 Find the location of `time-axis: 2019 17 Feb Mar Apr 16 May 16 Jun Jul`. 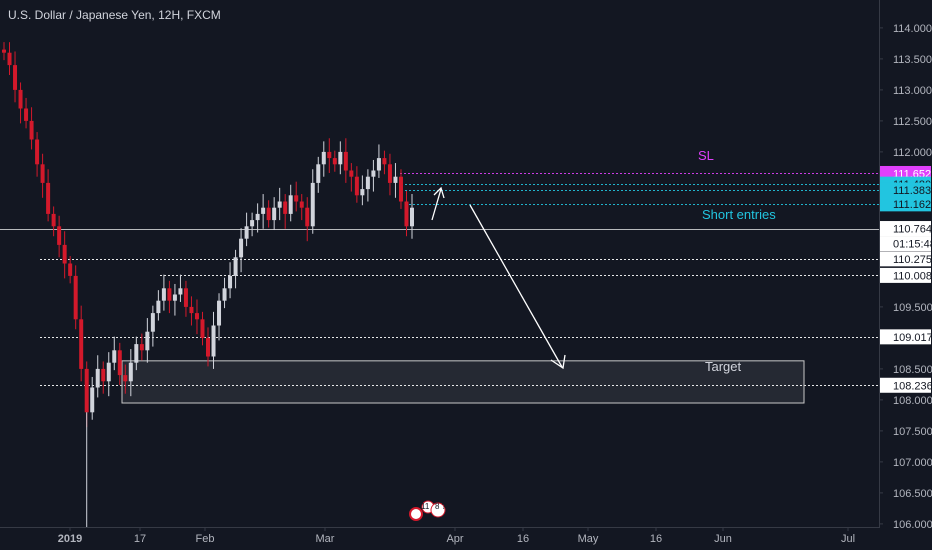

time-axis: 2019 17 Feb Mar Apr 16 May 16 Jun Jul is located at coordinates (456, 536).